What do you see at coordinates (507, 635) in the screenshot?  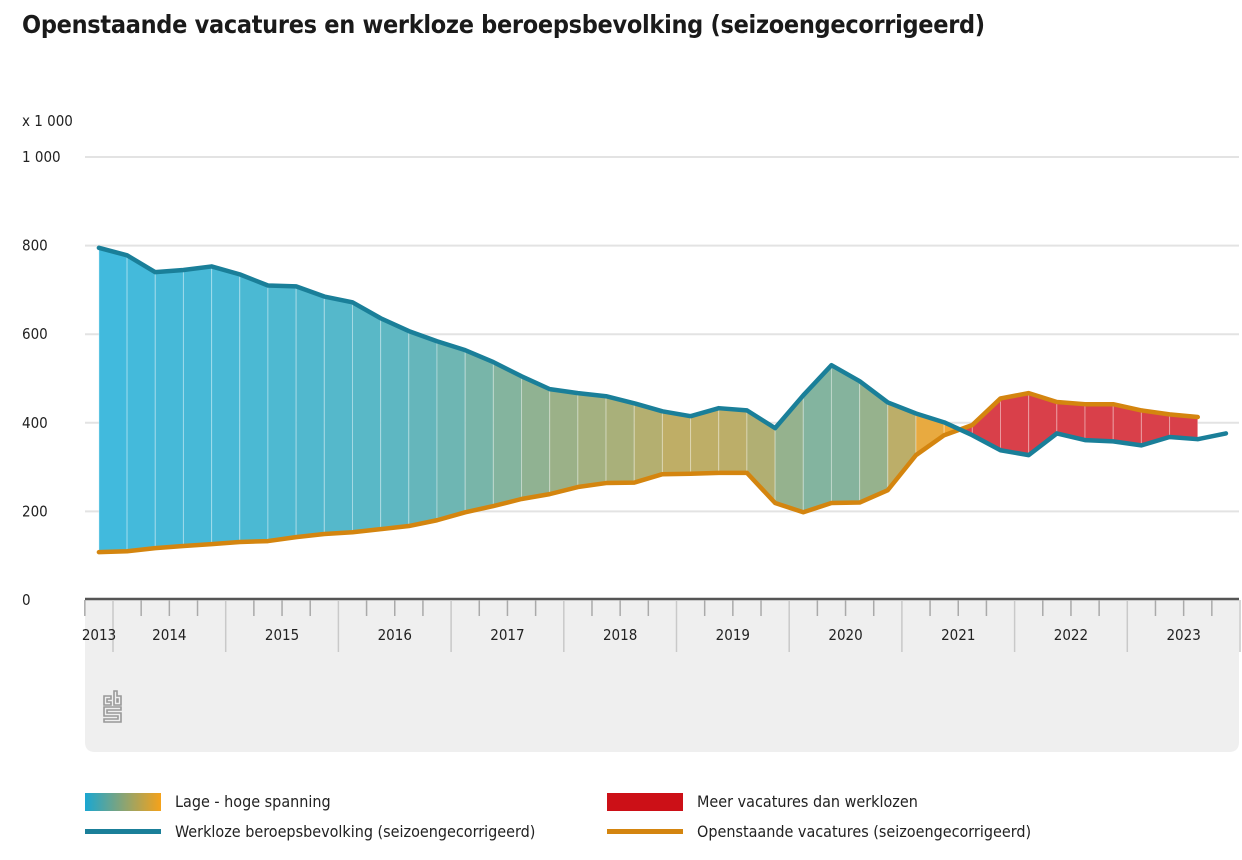 I see `x-tick-label: 2017` at bounding box center [507, 635].